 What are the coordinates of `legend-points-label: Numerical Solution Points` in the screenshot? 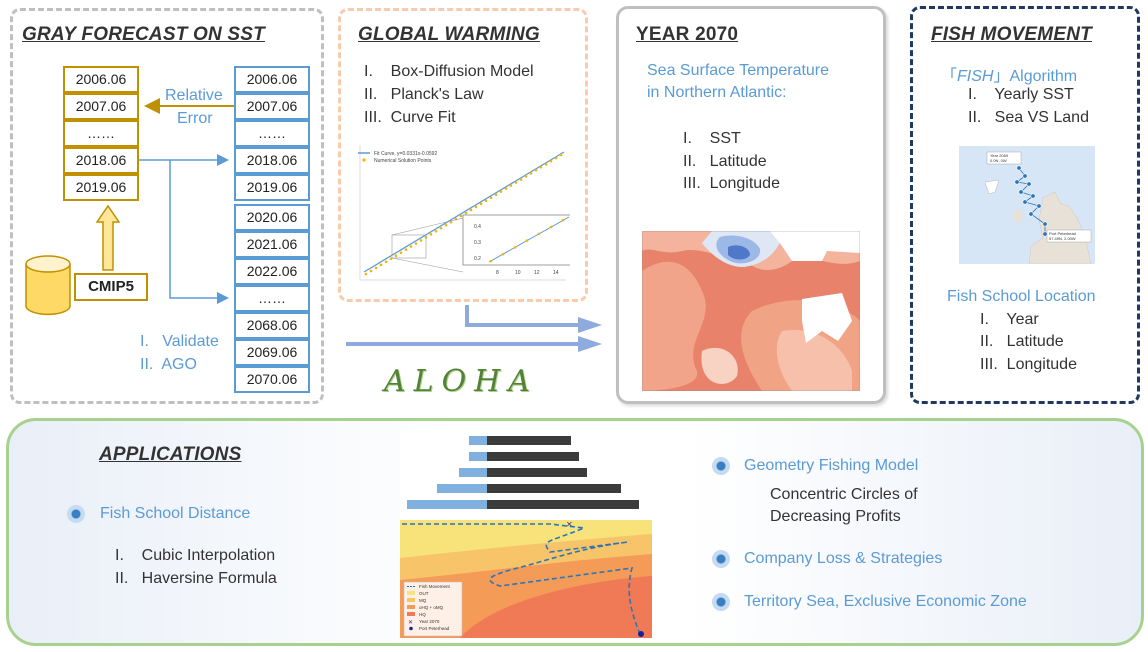 It's located at (403, 161).